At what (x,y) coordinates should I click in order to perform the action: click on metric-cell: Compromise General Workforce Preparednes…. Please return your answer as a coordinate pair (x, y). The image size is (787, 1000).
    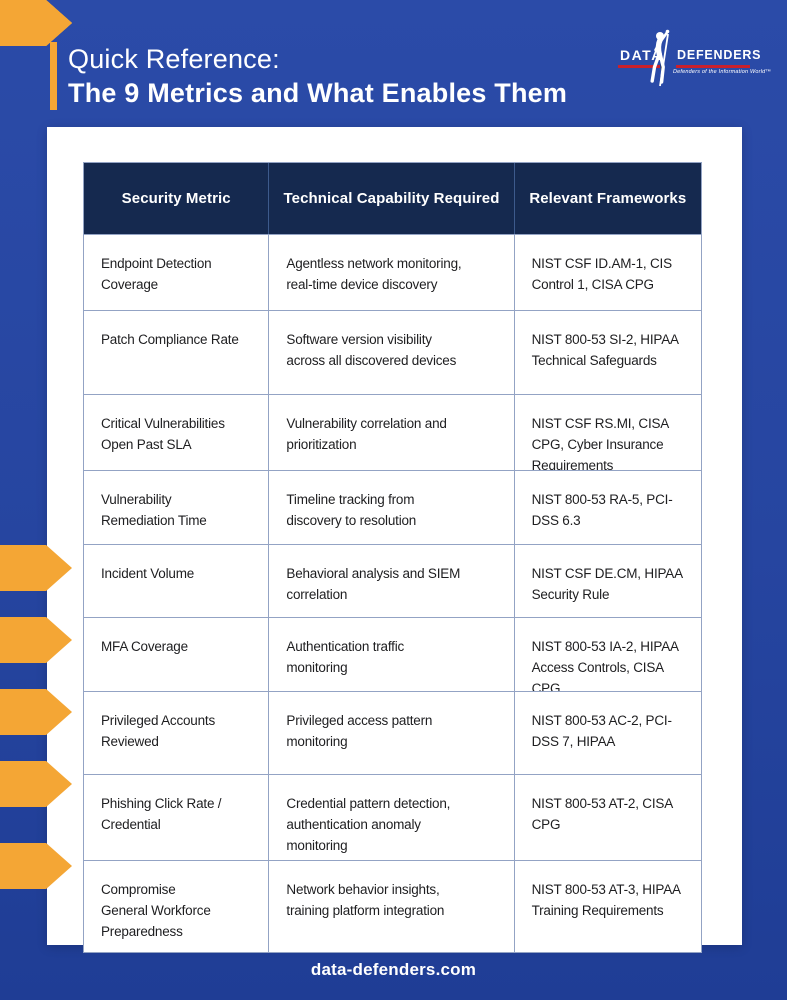
    Looking at the image, I should click on (156, 910).